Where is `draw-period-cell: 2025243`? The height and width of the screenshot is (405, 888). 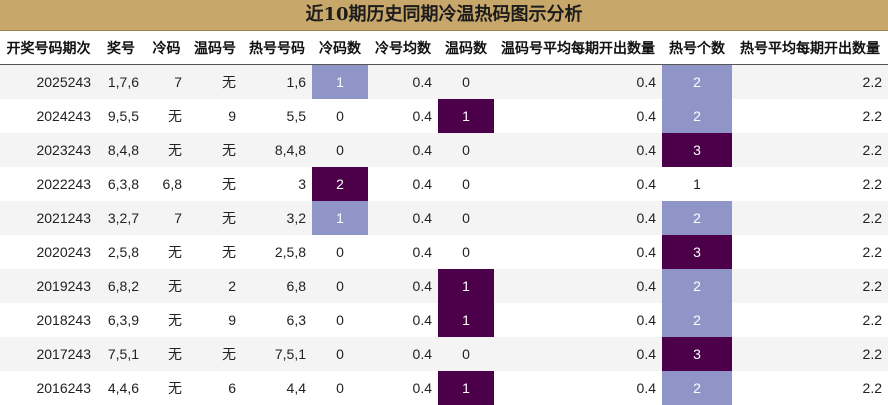
draw-period-cell: 2025243 is located at coordinates (48, 81).